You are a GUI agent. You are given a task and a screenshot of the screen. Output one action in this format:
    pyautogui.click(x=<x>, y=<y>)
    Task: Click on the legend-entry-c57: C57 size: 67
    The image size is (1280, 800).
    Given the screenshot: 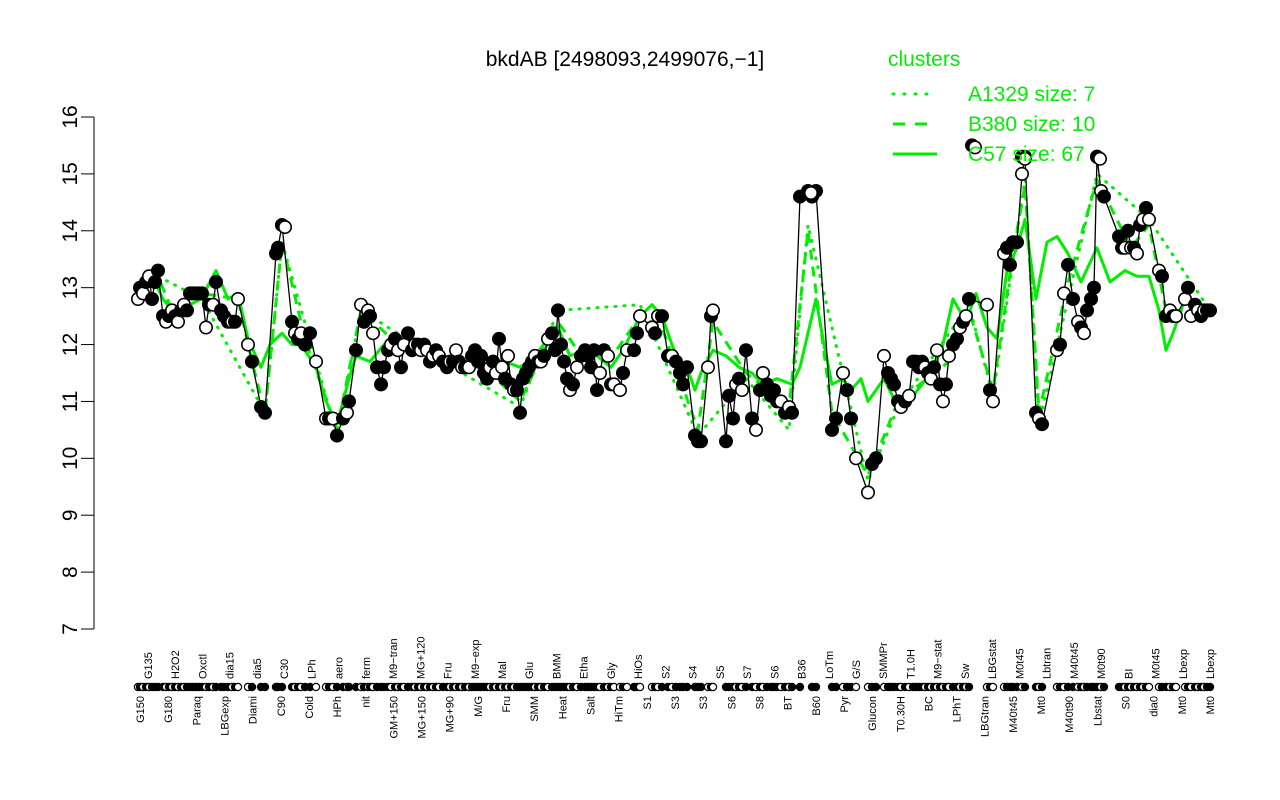 What is the action you would take?
    pyautogui.click(x=989, y=154)
    